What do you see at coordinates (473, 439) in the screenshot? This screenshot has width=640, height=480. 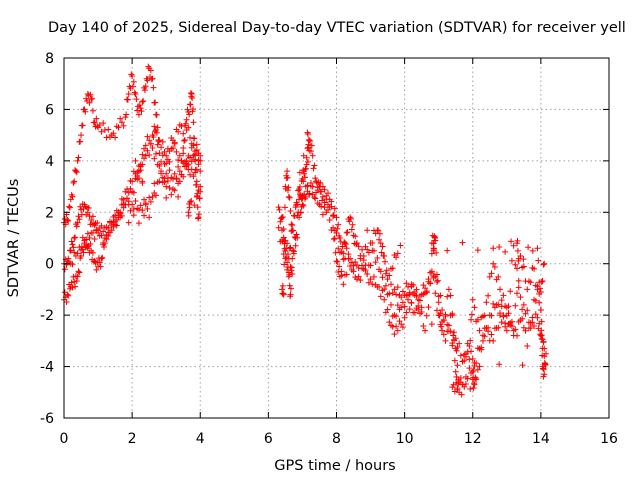 I see `x-tick-label: 12` at bounding box center [473, 439].